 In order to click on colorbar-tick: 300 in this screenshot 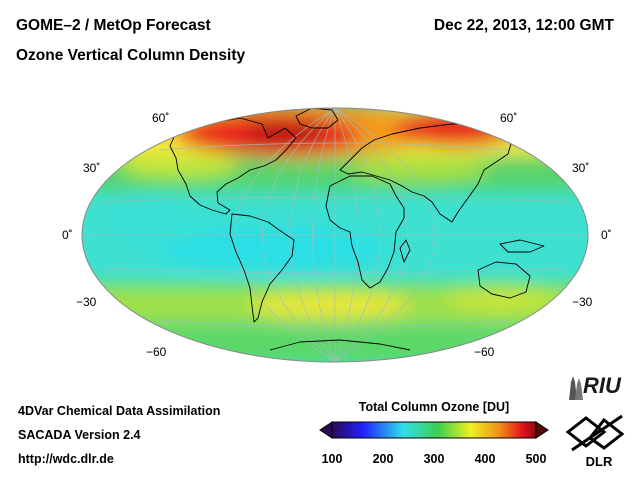, I will do `click(434, 459)`.